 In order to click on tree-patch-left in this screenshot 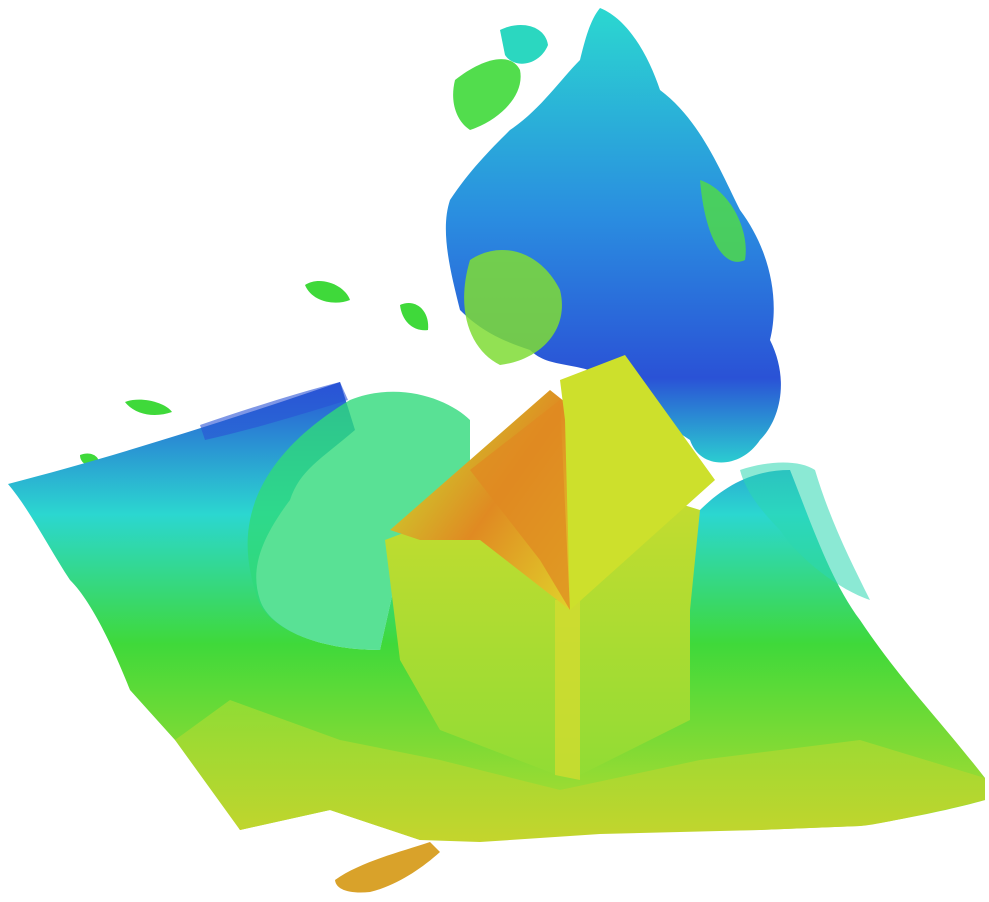, I will do `click(487, 94)`.